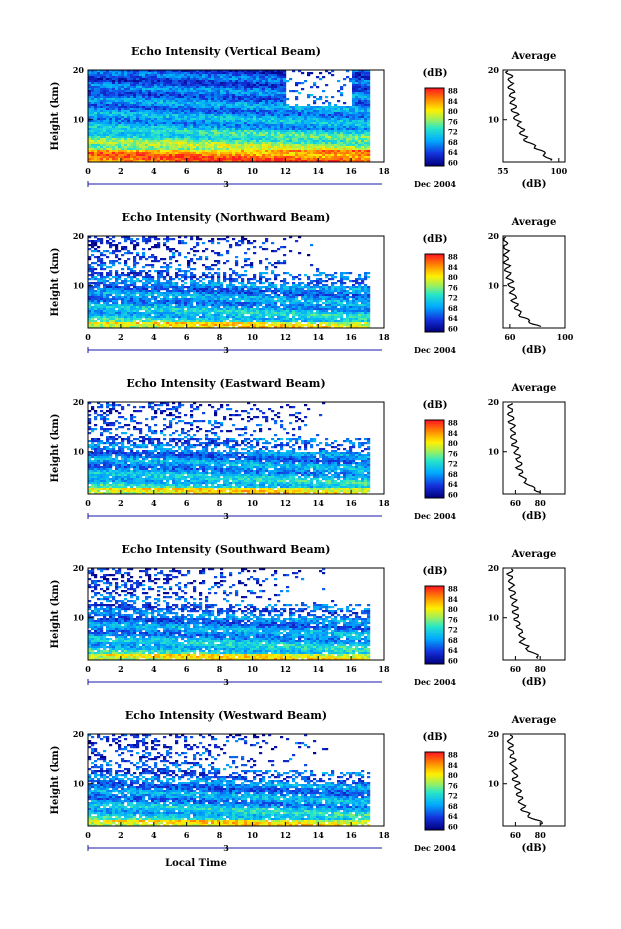 Image resolution: width=621 pixels, height=929 pixels. I want to click on x-tick-label: 4, so click(154, 171).